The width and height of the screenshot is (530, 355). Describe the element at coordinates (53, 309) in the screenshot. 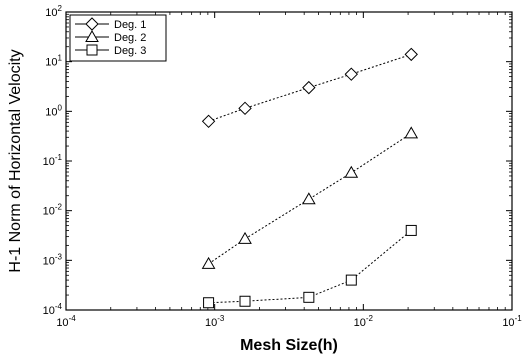

I see `y-tick-label: 10⁻⁴` at that location.